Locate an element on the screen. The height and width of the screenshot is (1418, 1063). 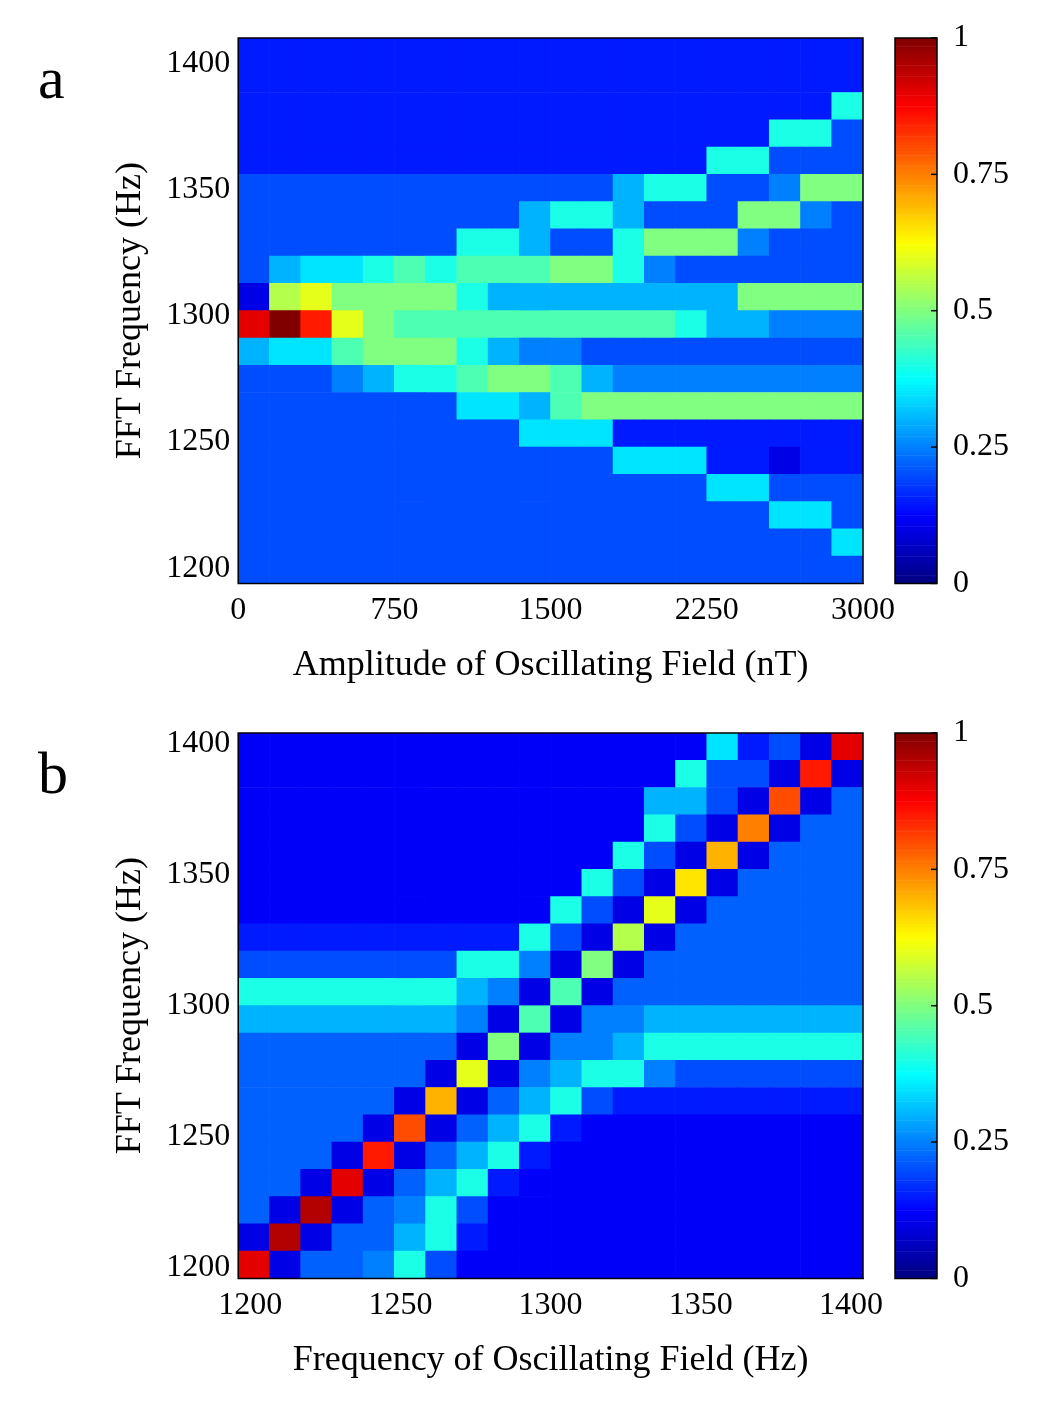
text: a is located at coordinates (51, 78).